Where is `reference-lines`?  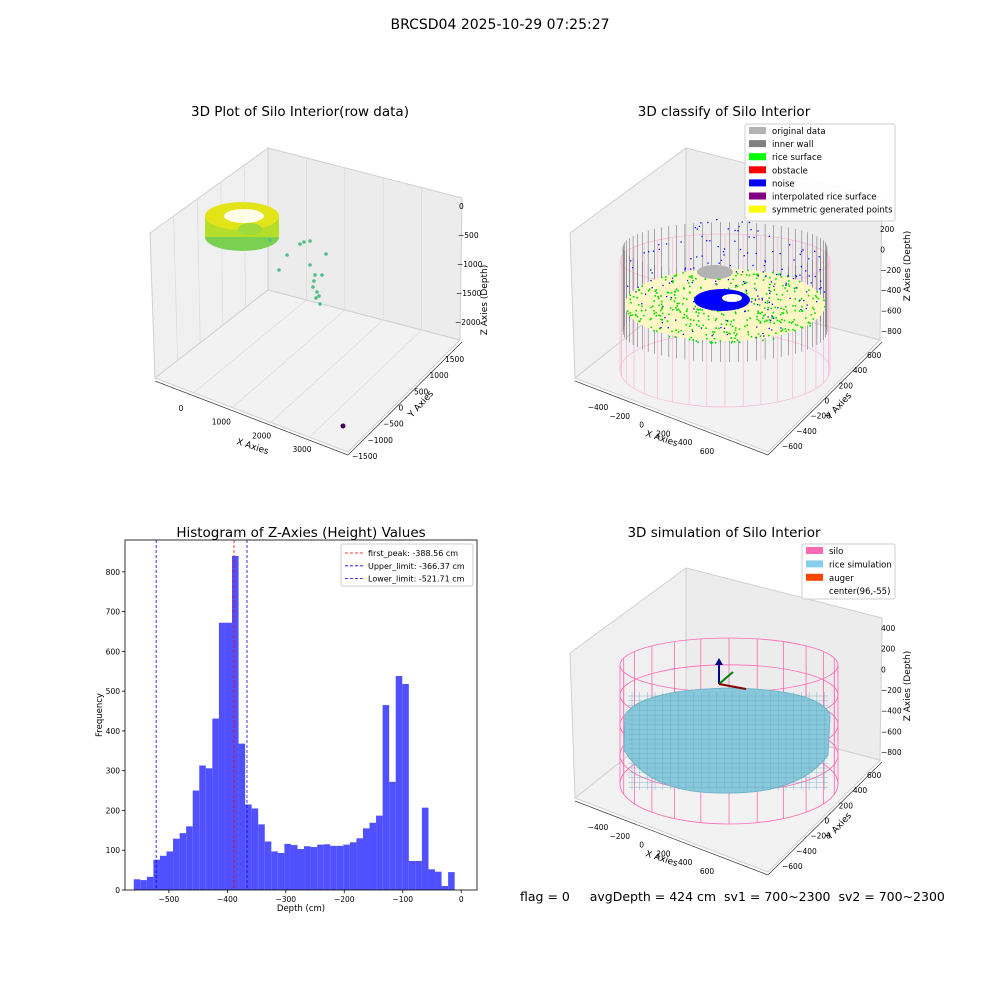
reference-lines is located at coordinates (201, 715).